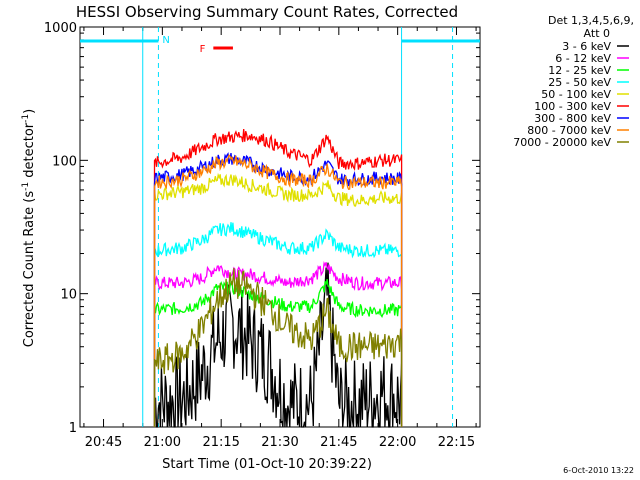 The width and height of the screenshot is (640, 480). What do you see at coordinates (598, 470) in the screenshot?
I see `timestamp: 6-Oct-2010 13:22` at bounding box center [598, 470].